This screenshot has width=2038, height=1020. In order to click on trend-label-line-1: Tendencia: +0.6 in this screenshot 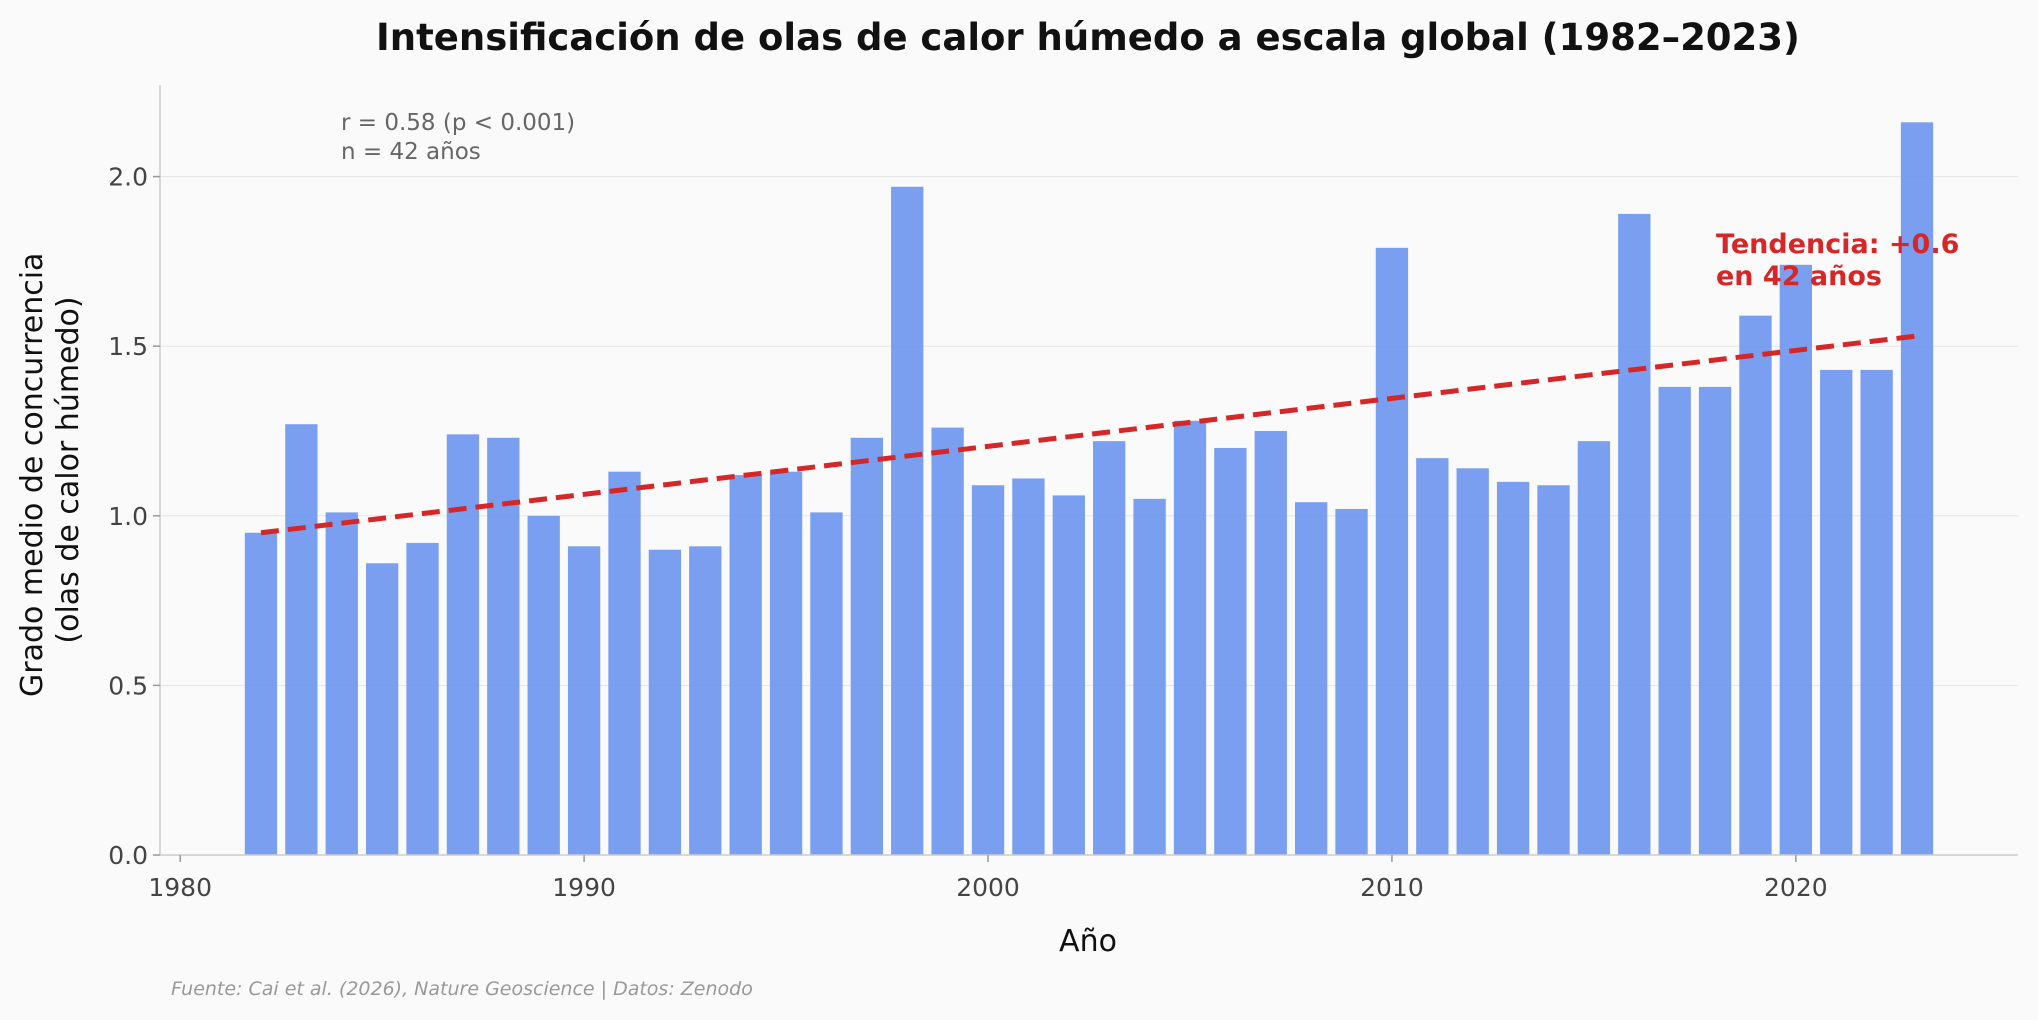, I will do `click(1837, 244)`.